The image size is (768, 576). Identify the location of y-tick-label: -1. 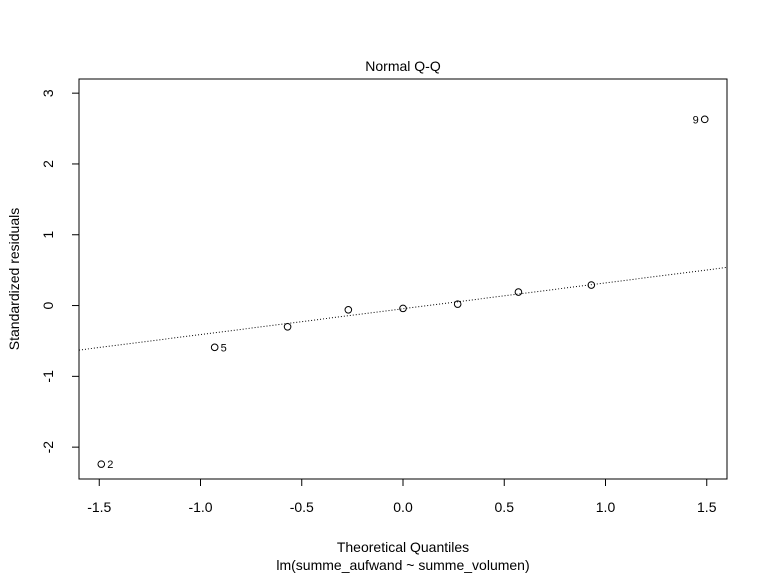
(48, 376).